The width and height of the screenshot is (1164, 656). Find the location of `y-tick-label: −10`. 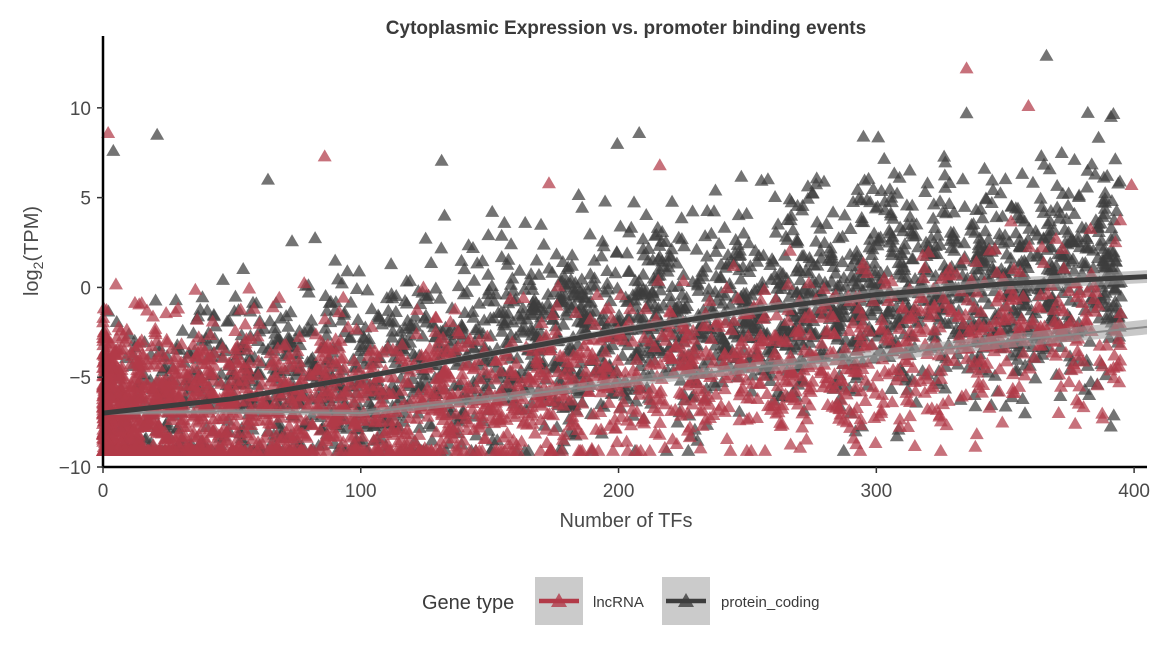

y-tick-label: −10 is located at coordinates (75, 468).